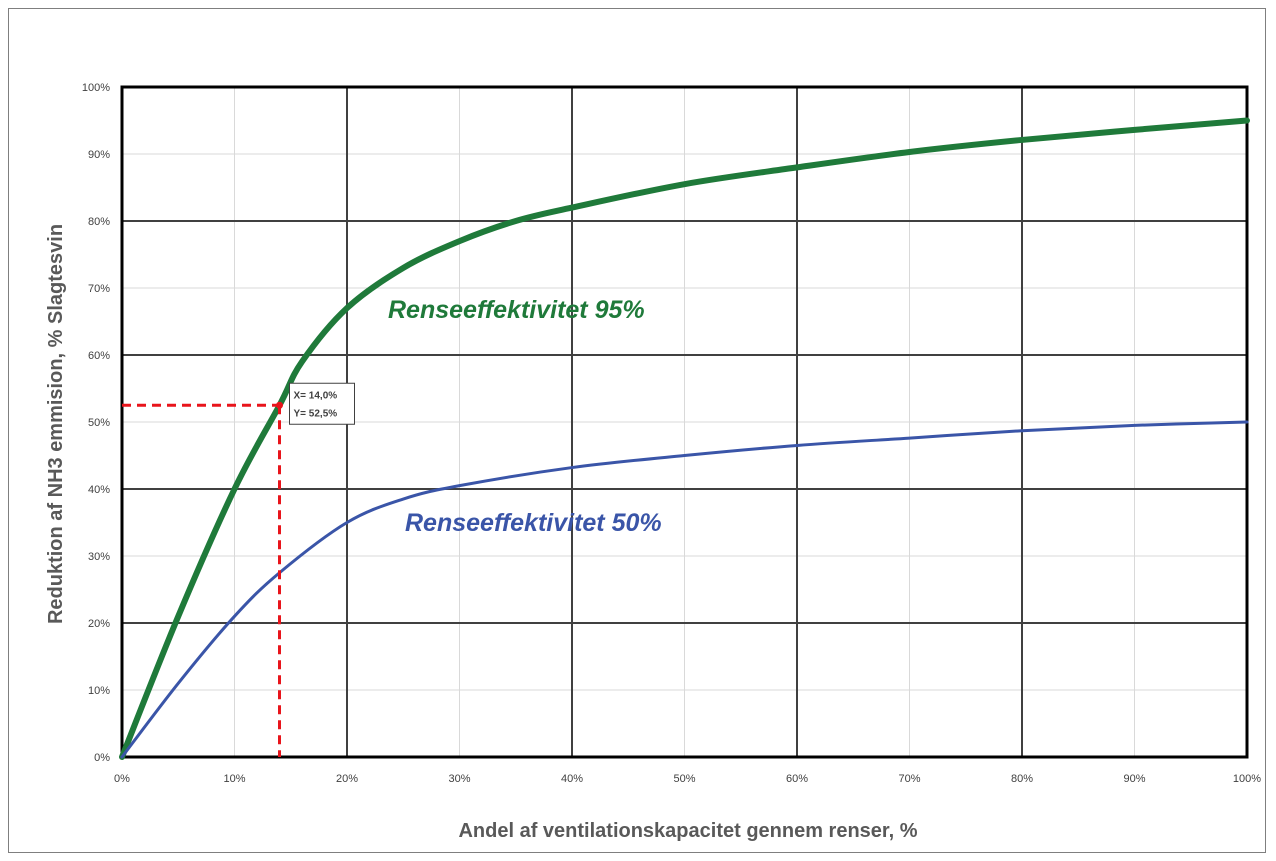  Describe the element at coordinates (1022, 779) in the screenshot. I see `x-tick-label: 80%` at that location.